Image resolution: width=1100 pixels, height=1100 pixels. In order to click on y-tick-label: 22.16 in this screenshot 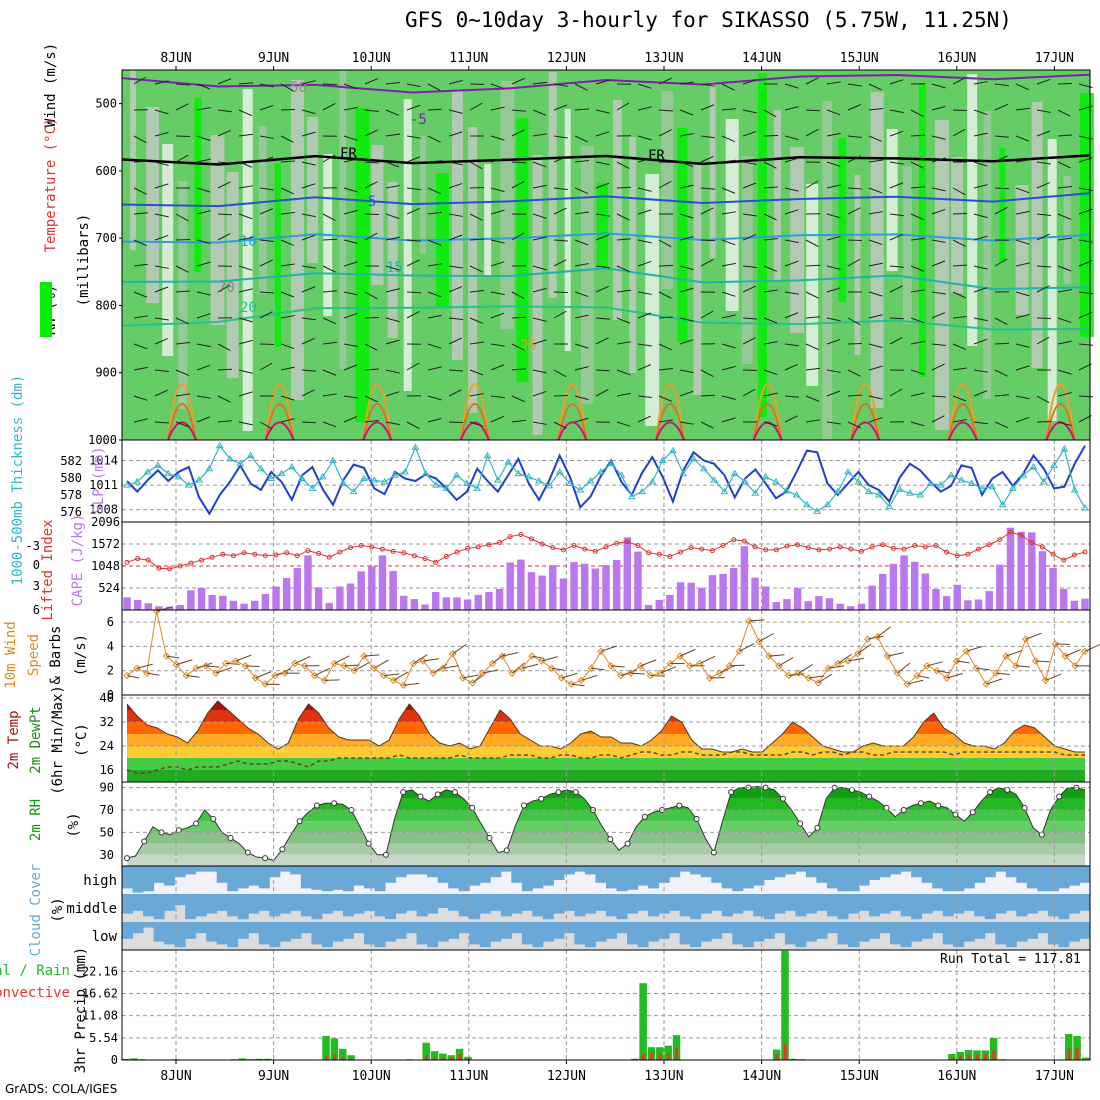, I will do `click(100, 971)`.